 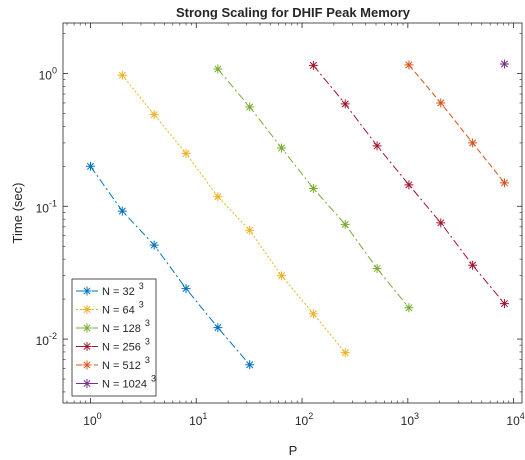 I want to click on legend-item: N = 64 3, so click(x=110, y=308).